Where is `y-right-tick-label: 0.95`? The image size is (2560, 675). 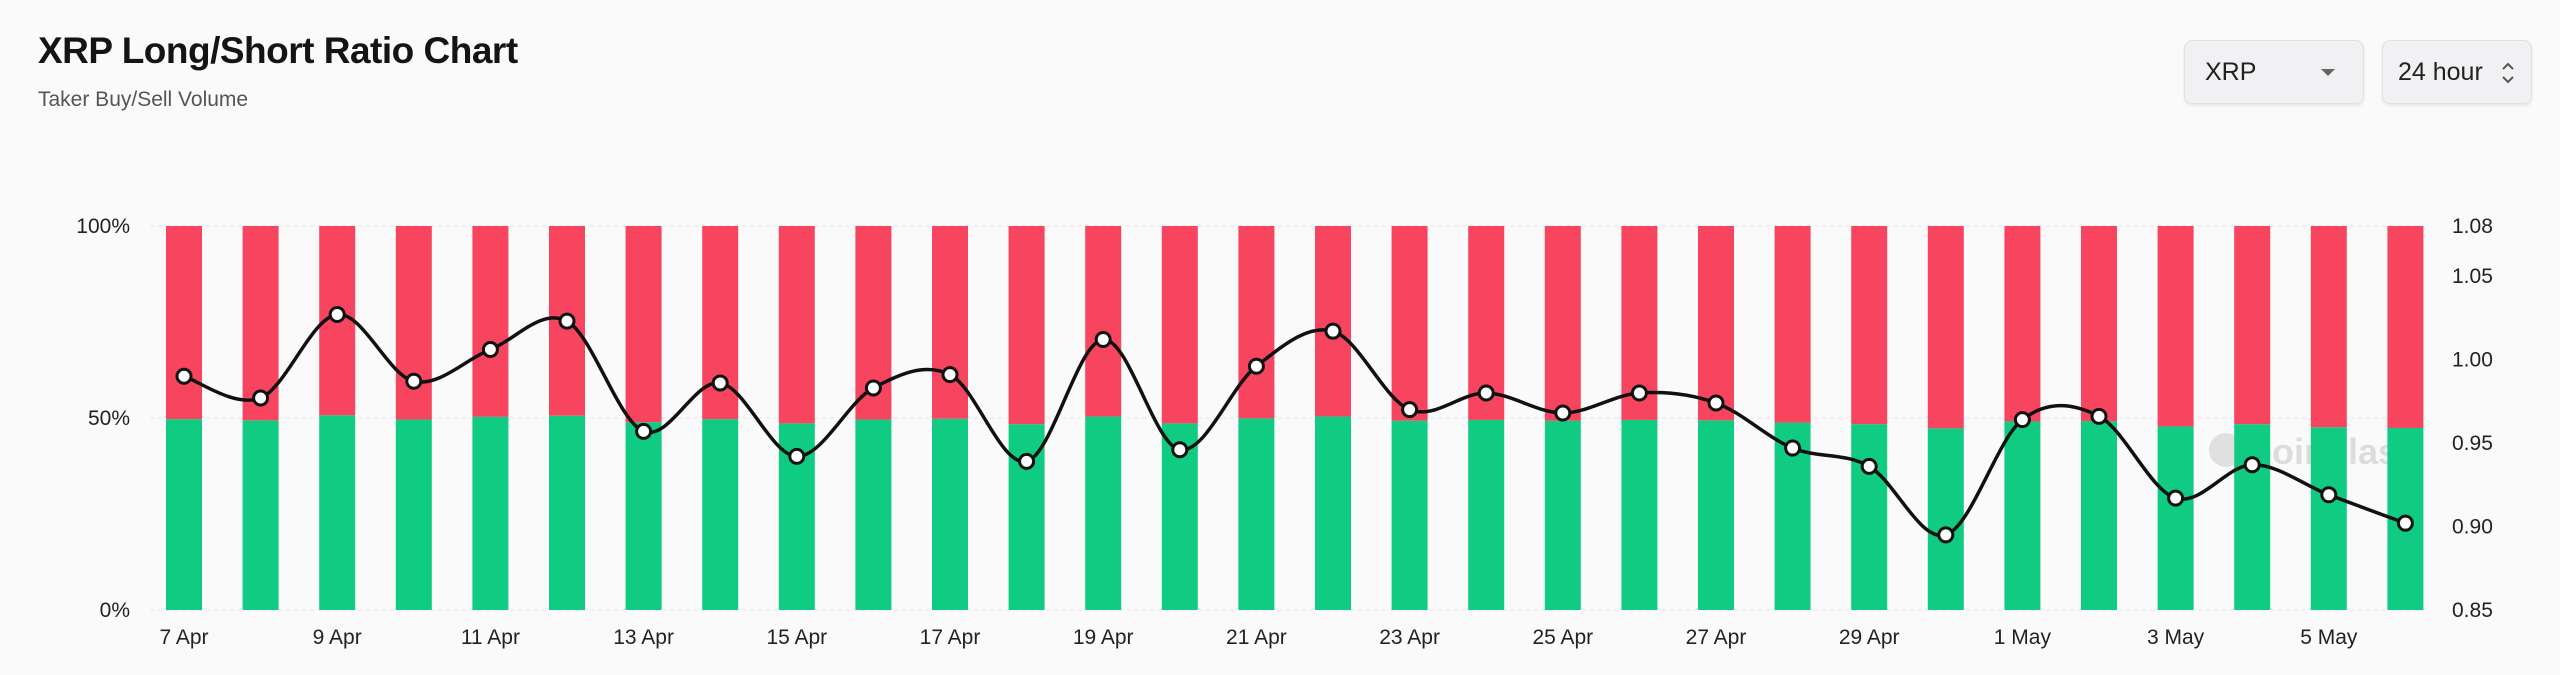
y-right-tick-label: 0.95 is located at coordinates (2472, 443).